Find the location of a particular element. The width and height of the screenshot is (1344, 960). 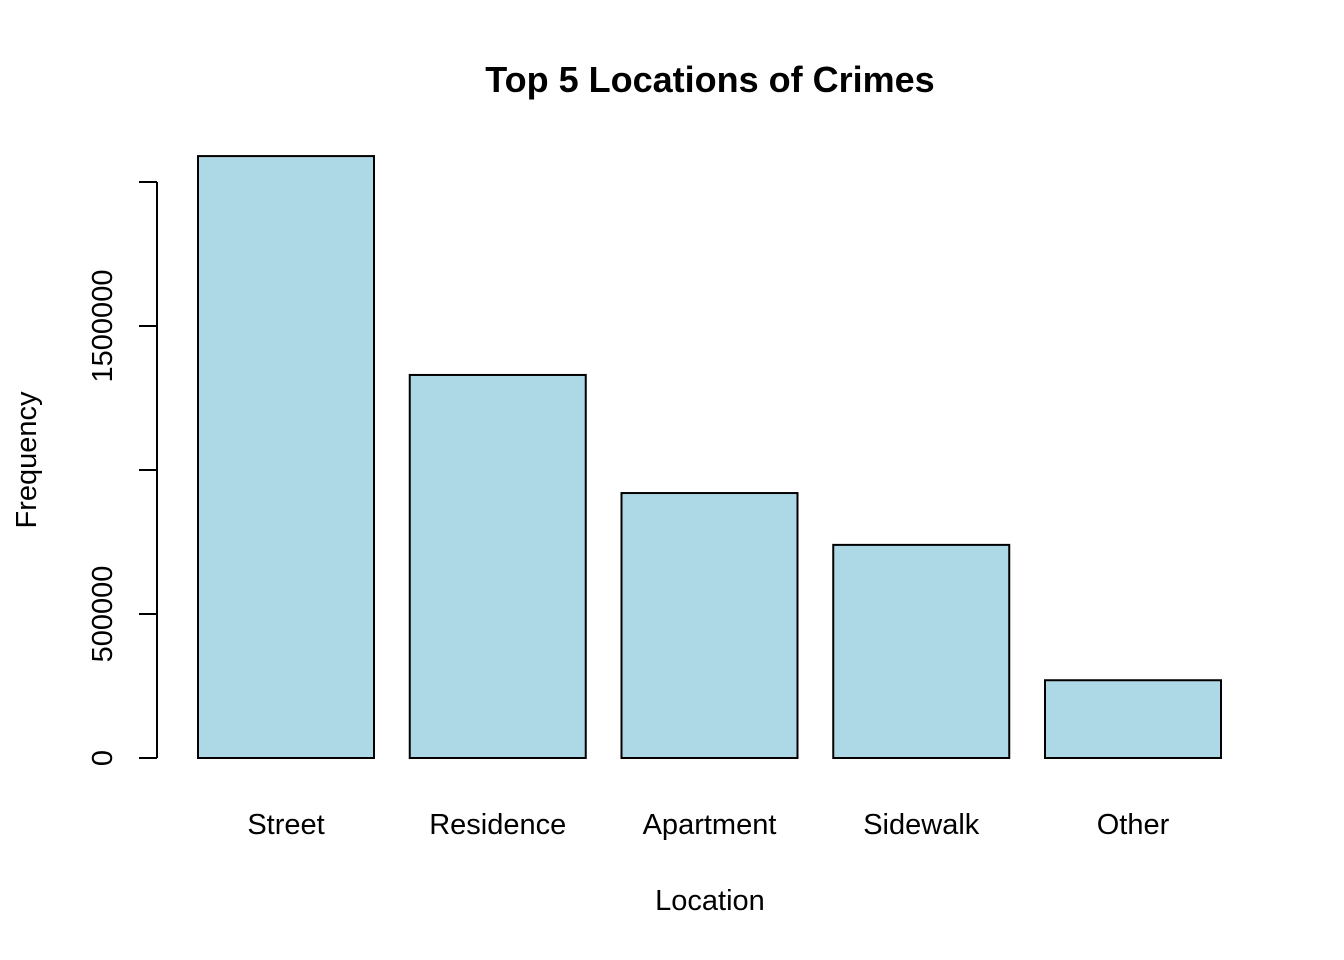

x-tick-labels: Street Residence Apartment Sidewalk Other is located at coordinates (708, 825).